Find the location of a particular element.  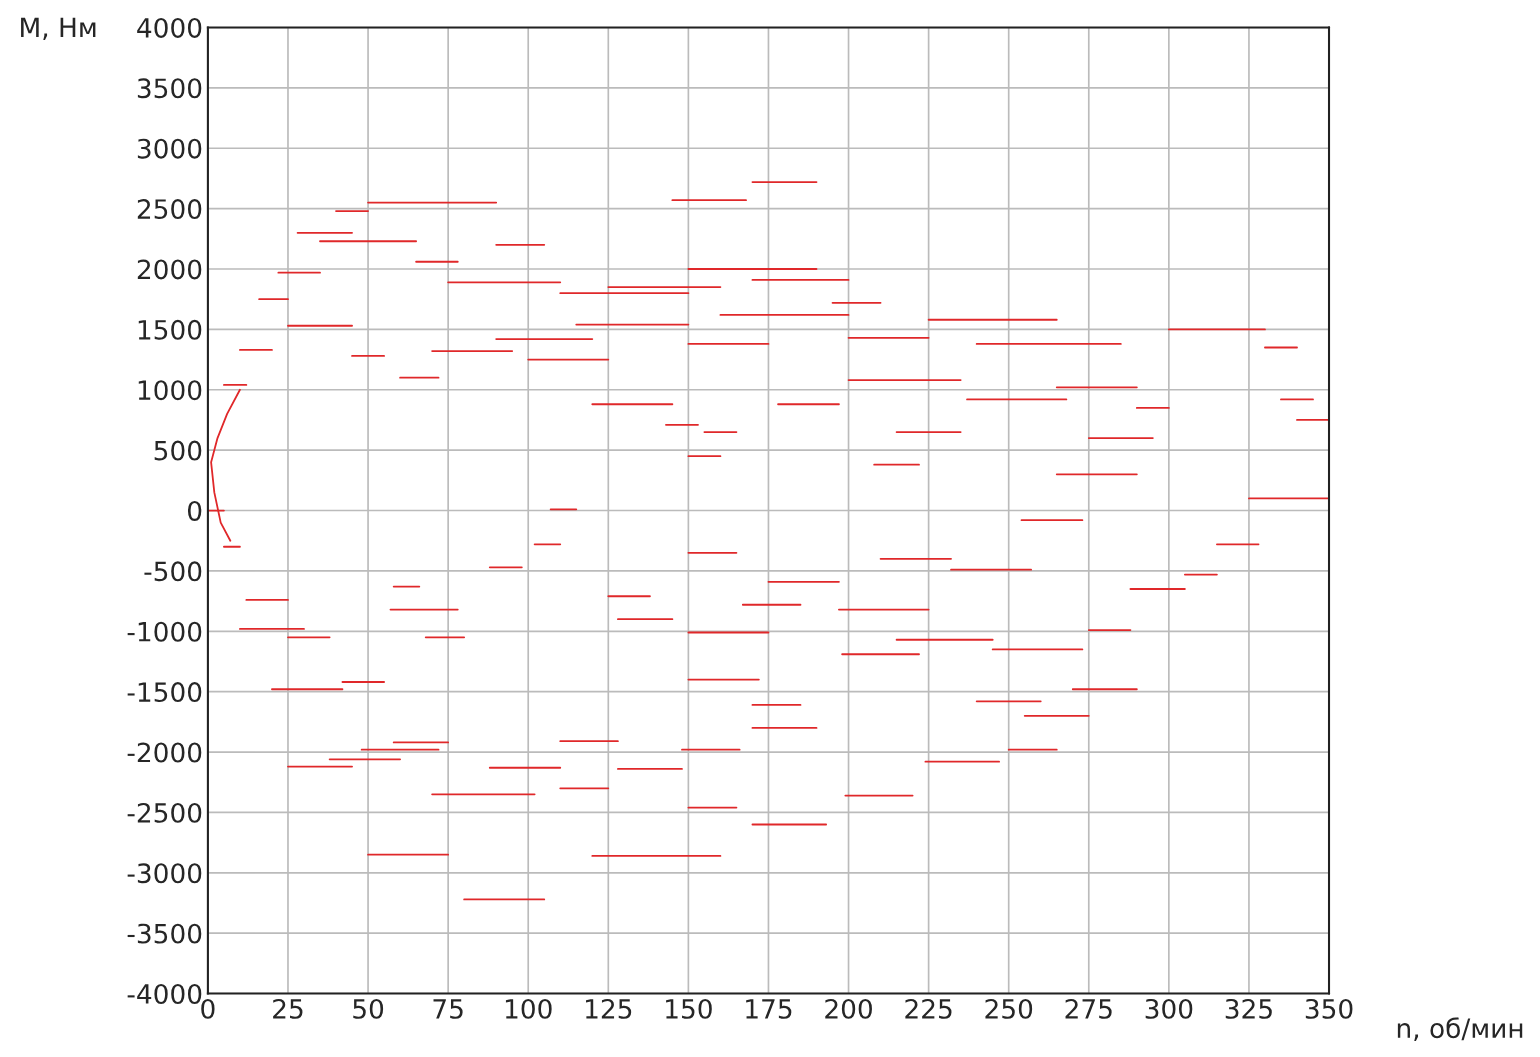

y-tick-label: 500 is located at coordinates (178, 450).